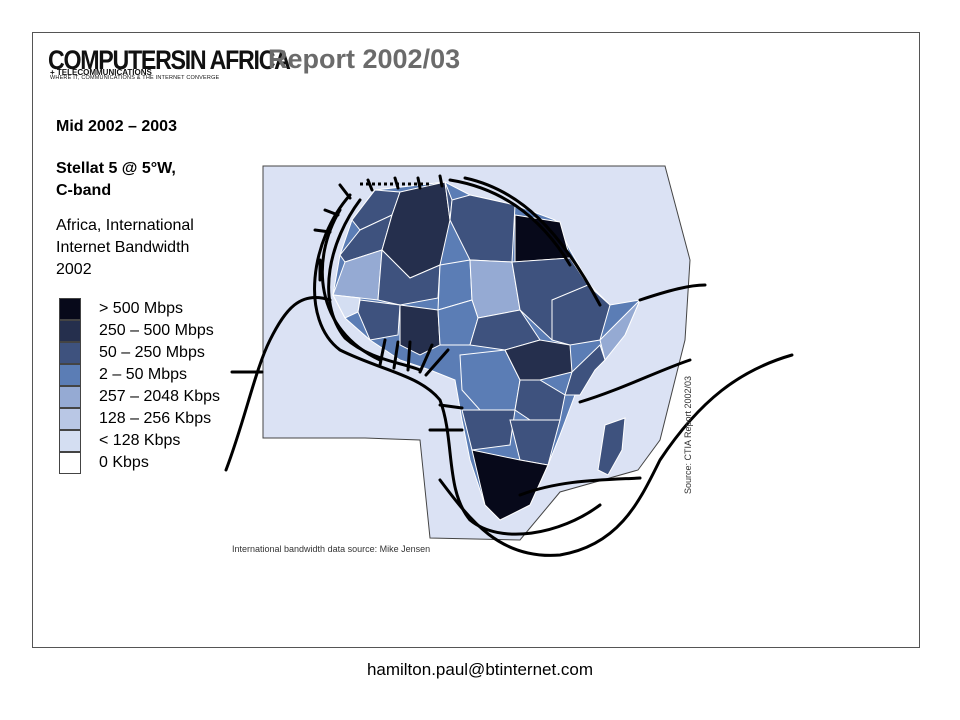 This screenshot has height=720, width=960. What do you see at coordinates (125, 225) in the screenshot?
I see `map-subtitle-line-1: Africa, International` at bounding box center [125, 225].